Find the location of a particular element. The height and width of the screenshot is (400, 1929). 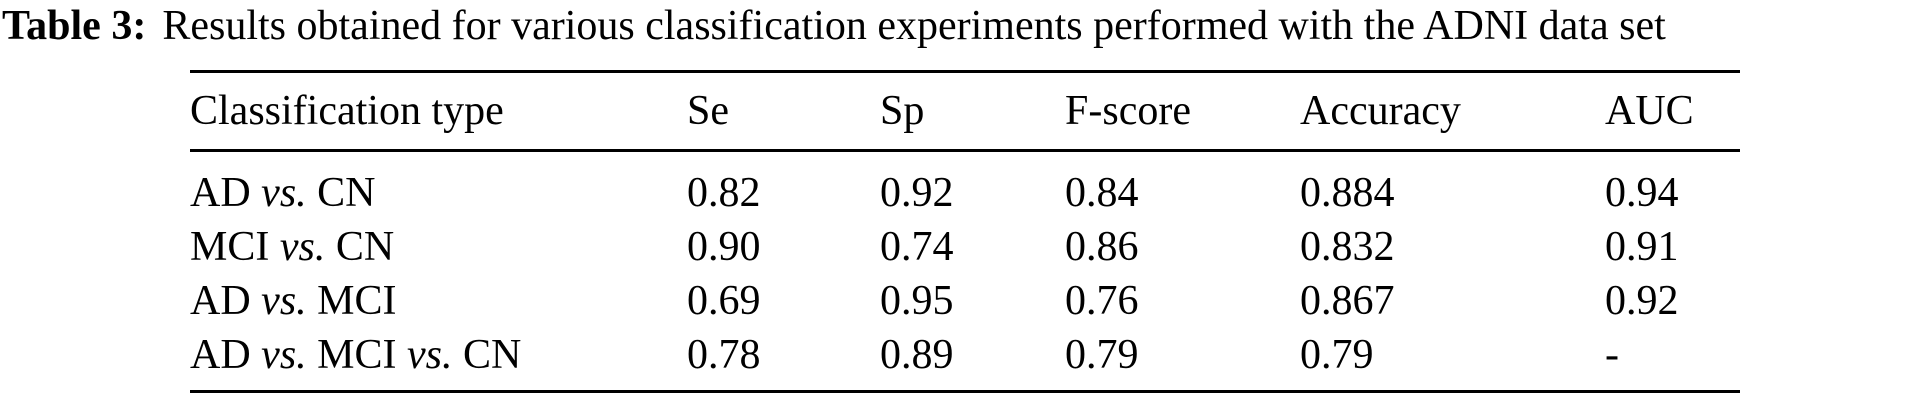

value-cell: 0.90 is located at coordinates (724, 247).